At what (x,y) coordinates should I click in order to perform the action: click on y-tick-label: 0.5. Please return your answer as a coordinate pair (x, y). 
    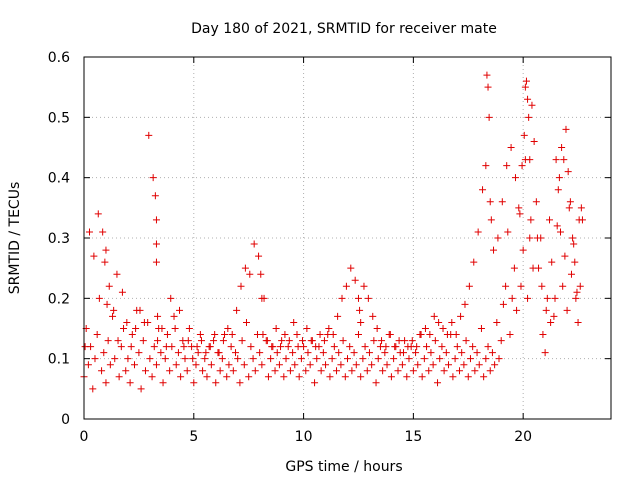
    Looking at the image, I should click on (59, 118).